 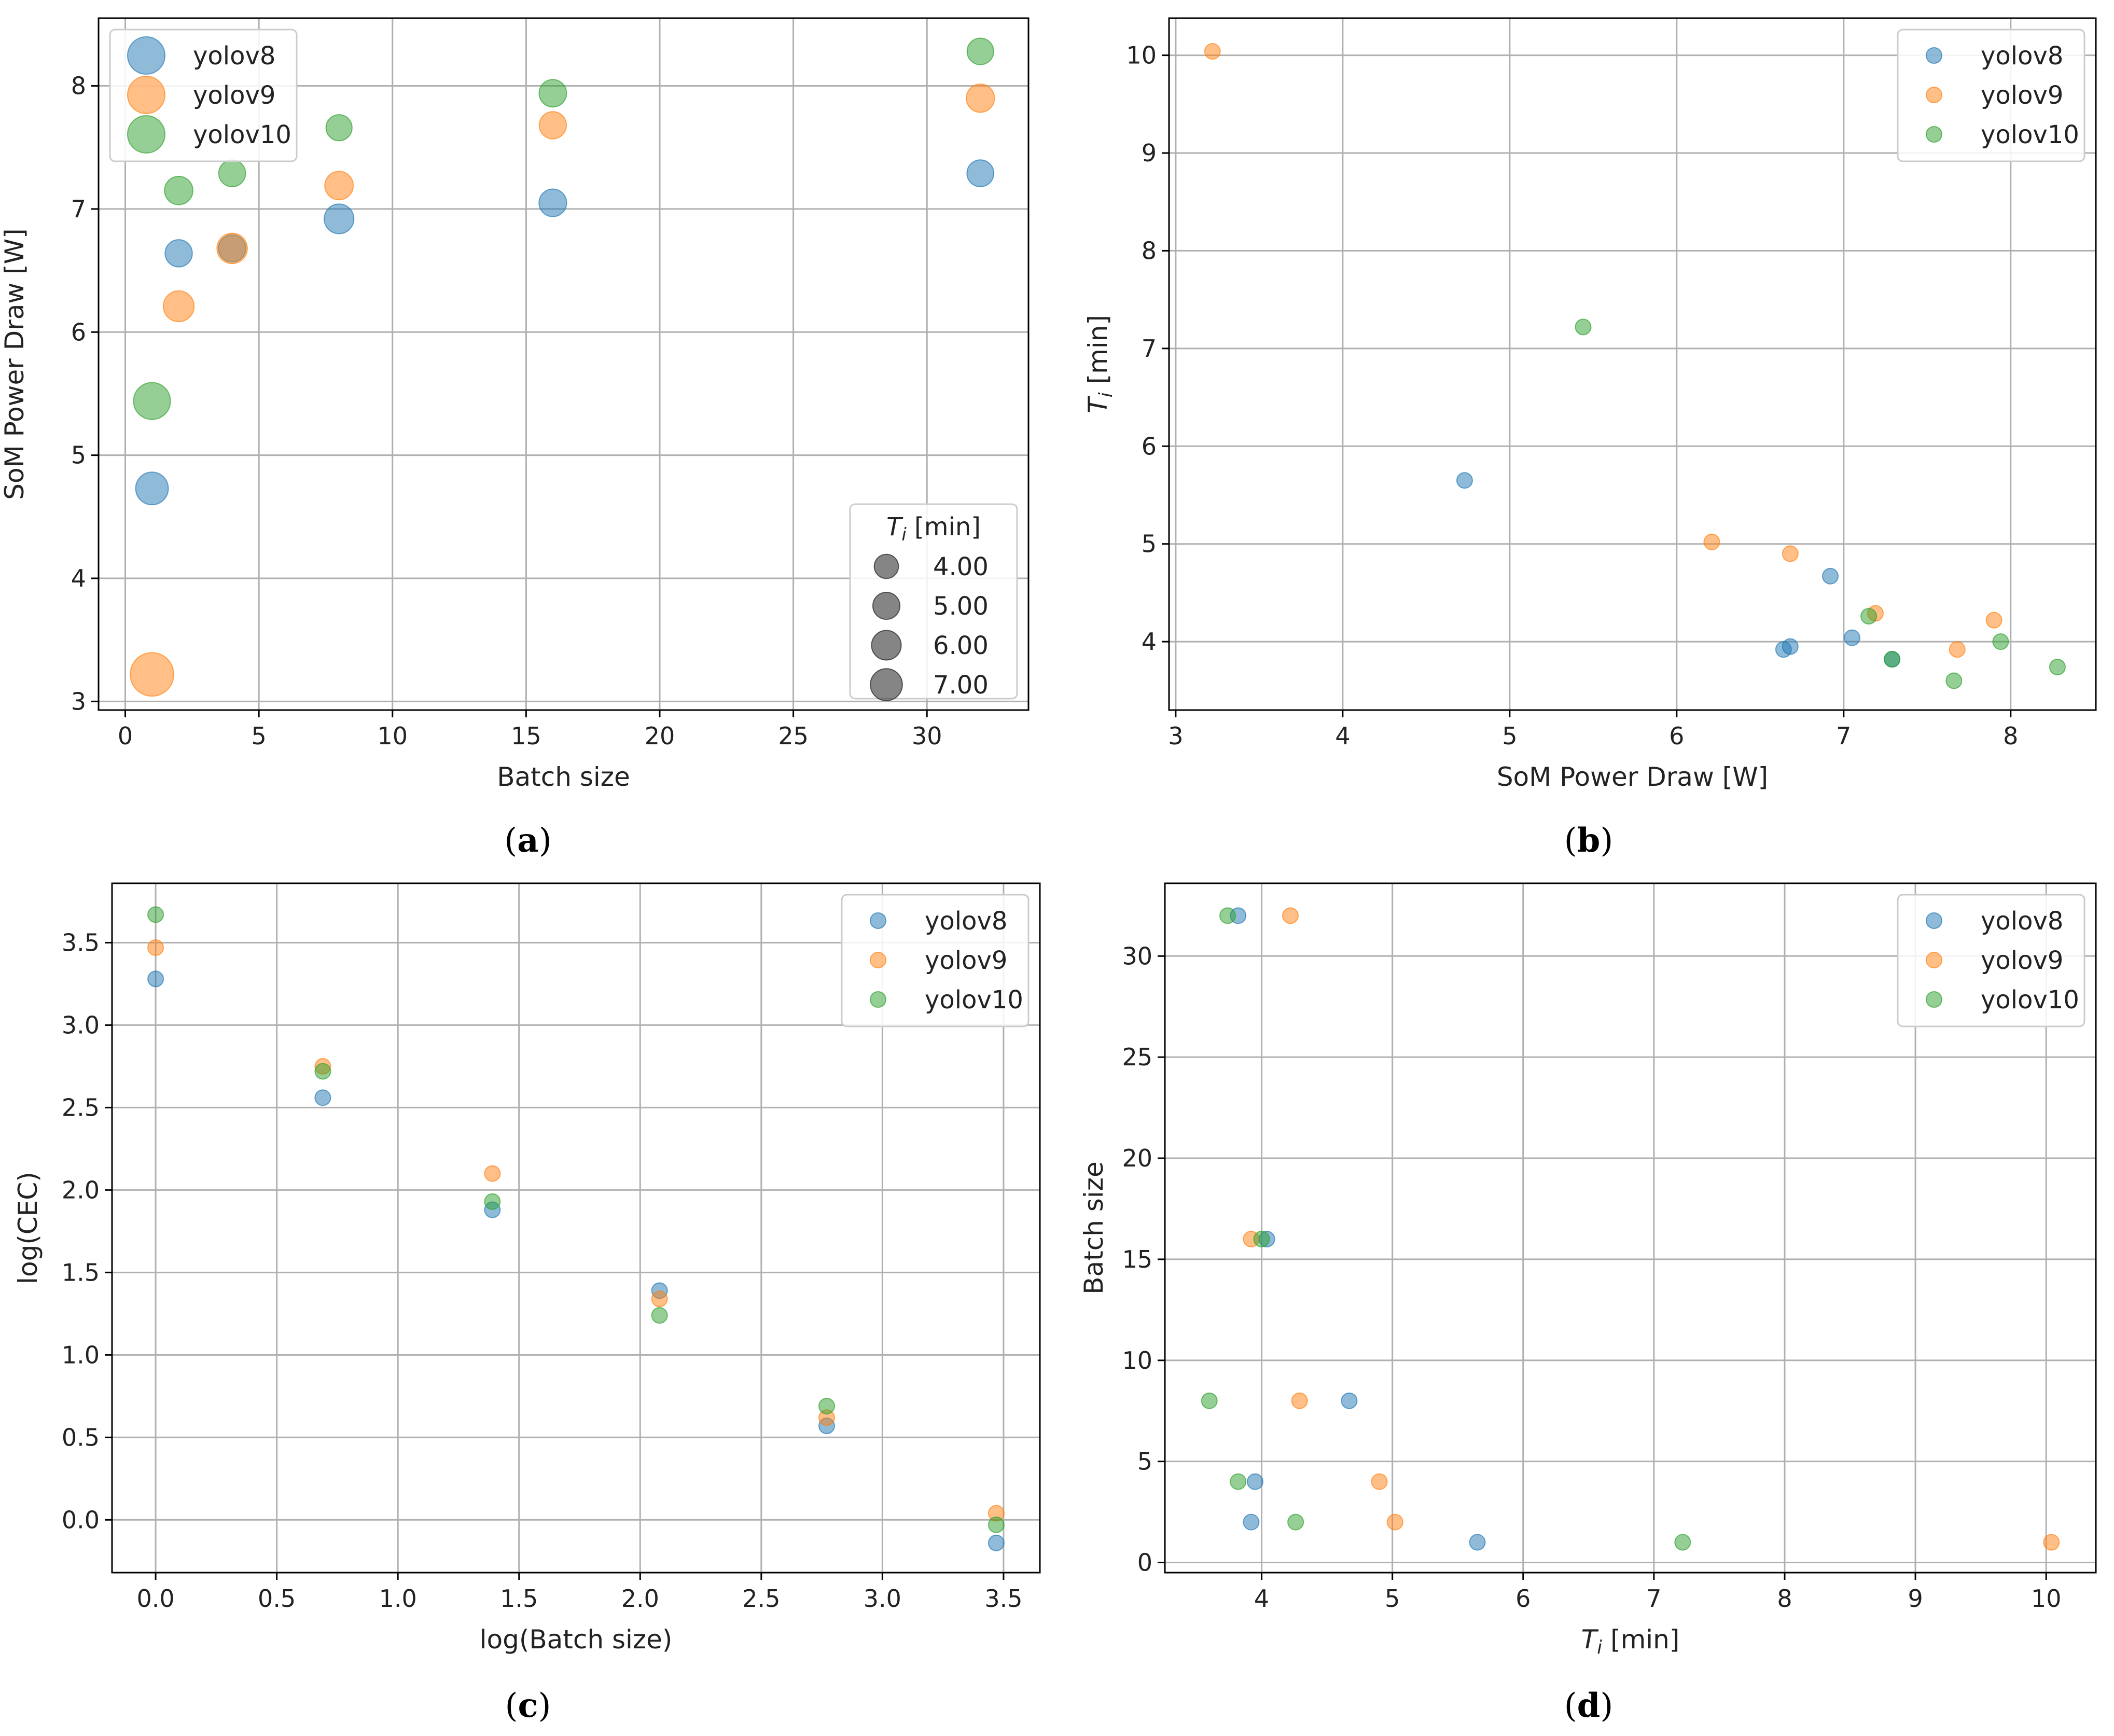 What do you see at coordinates (1098, 353) in the screenshot?
I see `y-axis-label-unit: [min]` at bounding box center [1098, 353].